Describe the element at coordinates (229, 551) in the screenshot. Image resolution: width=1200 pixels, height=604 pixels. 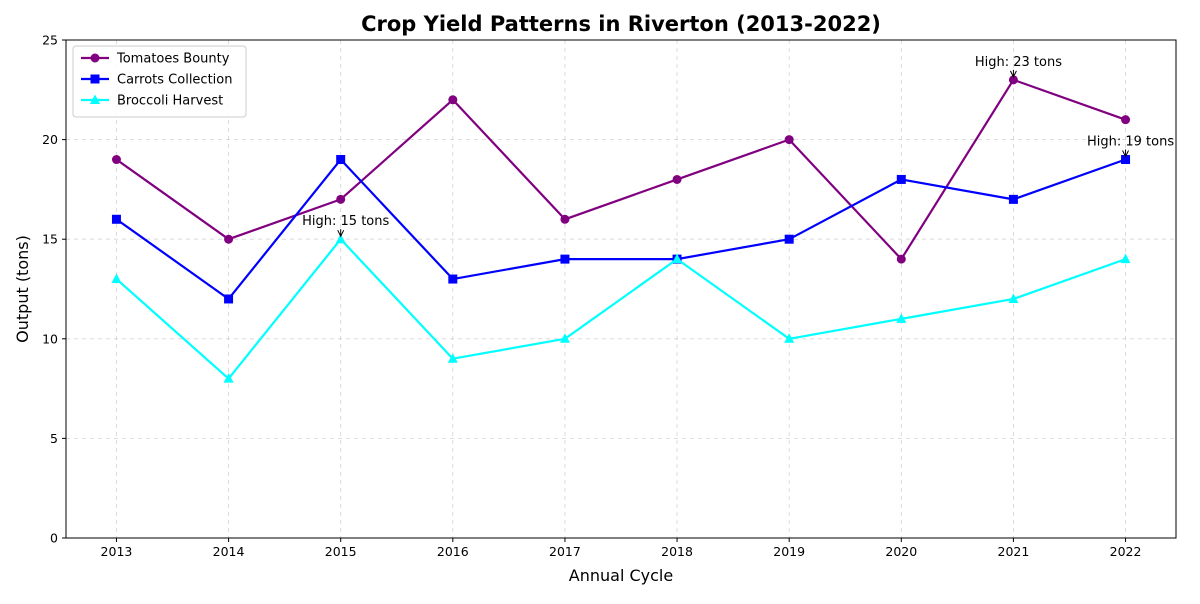
I see `x-tick-label: 2014` at that location.